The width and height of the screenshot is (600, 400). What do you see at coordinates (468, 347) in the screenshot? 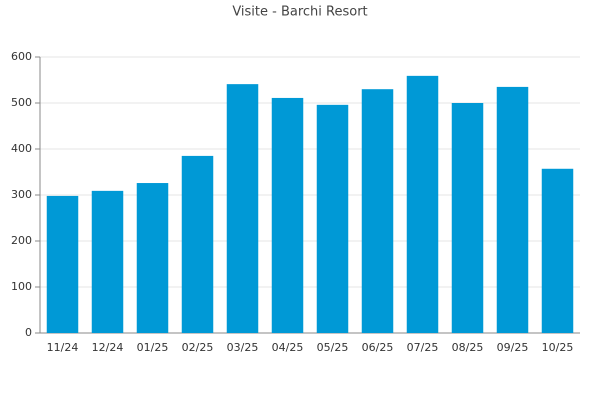
I see `x-tick-label: 08/25` at bounding box center [468, 347].